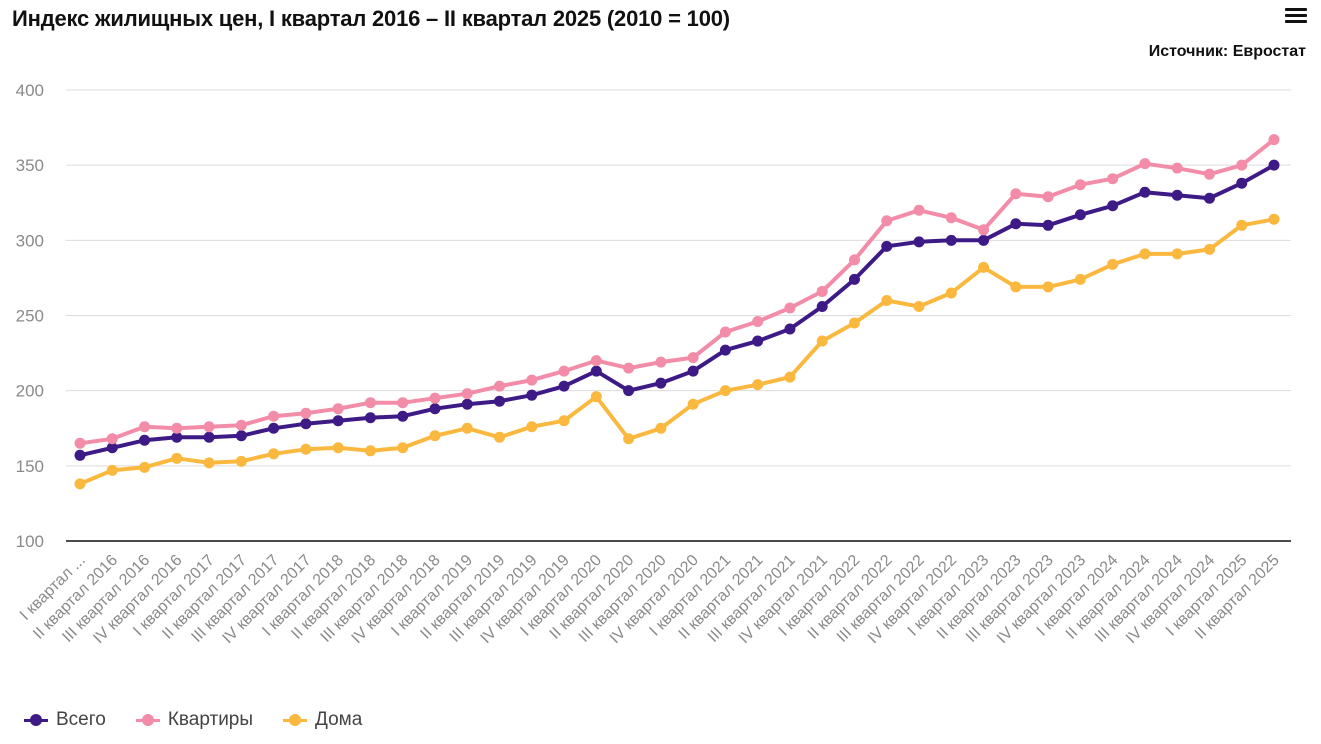 Image resolution: width=1321 pixels, height=744 pixels. I want to click on legend-item-houses: Дома, so click(322, 720).